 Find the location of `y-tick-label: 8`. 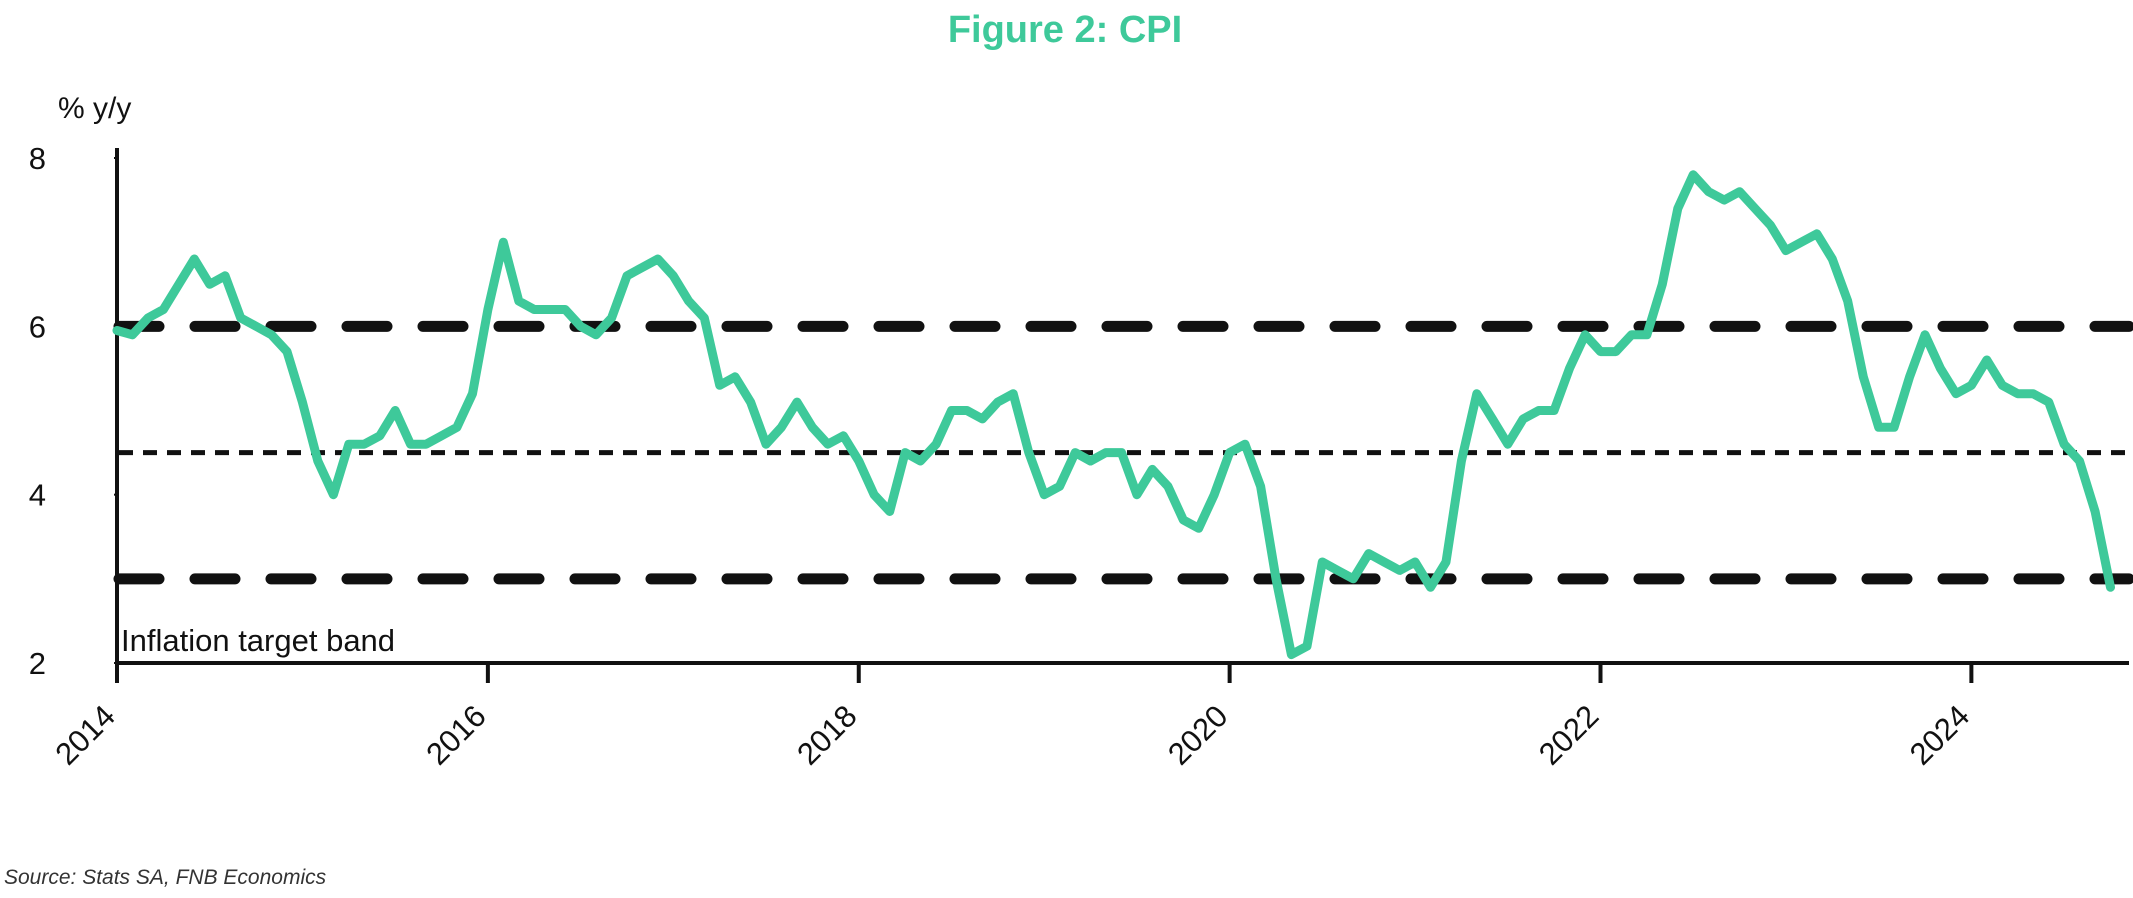

y-tick-label: 8 is located at coordinates (37, 158).